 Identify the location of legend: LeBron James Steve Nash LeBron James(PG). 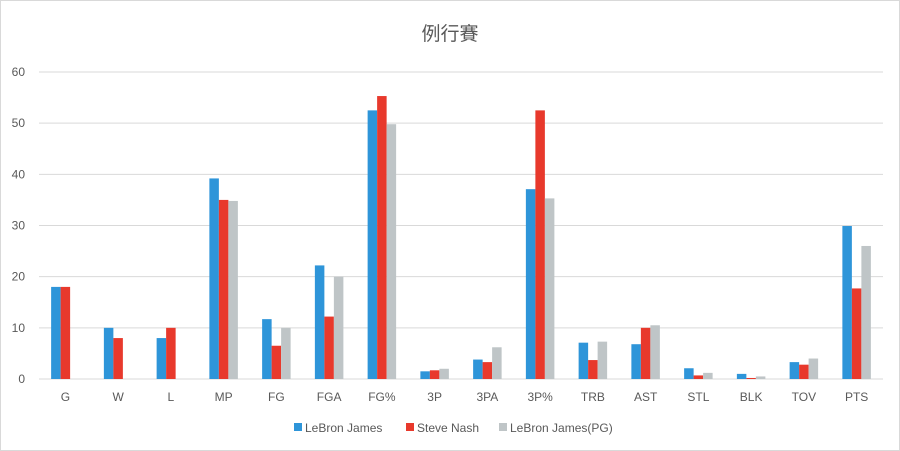
(453, 428).